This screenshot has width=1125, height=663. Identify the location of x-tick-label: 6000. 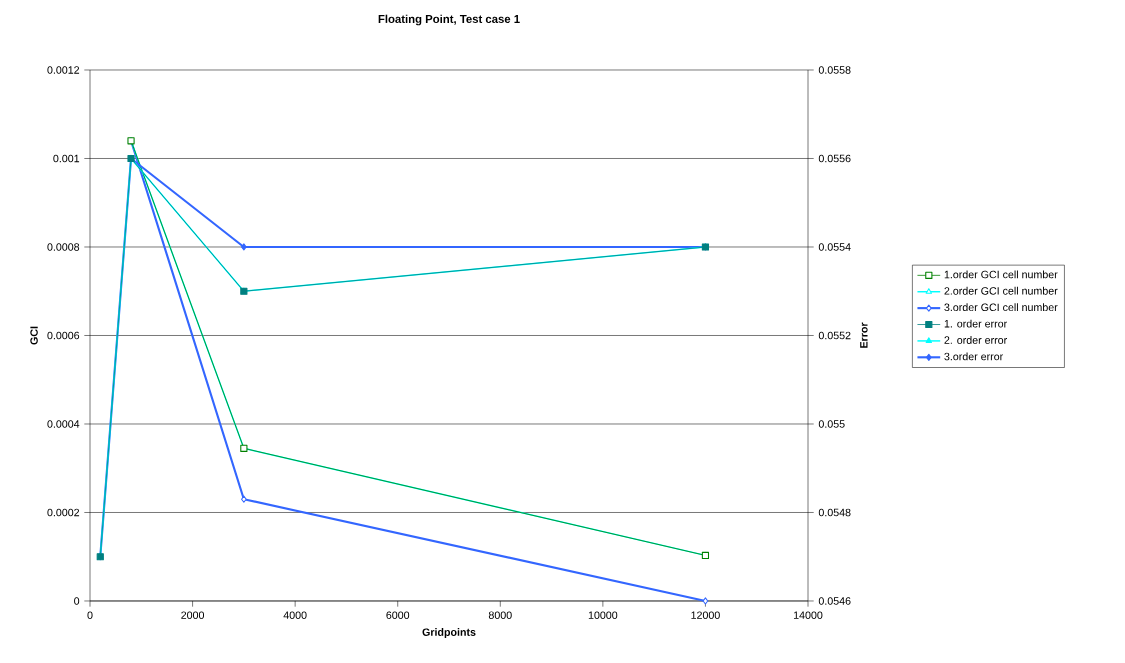
(398, 615).